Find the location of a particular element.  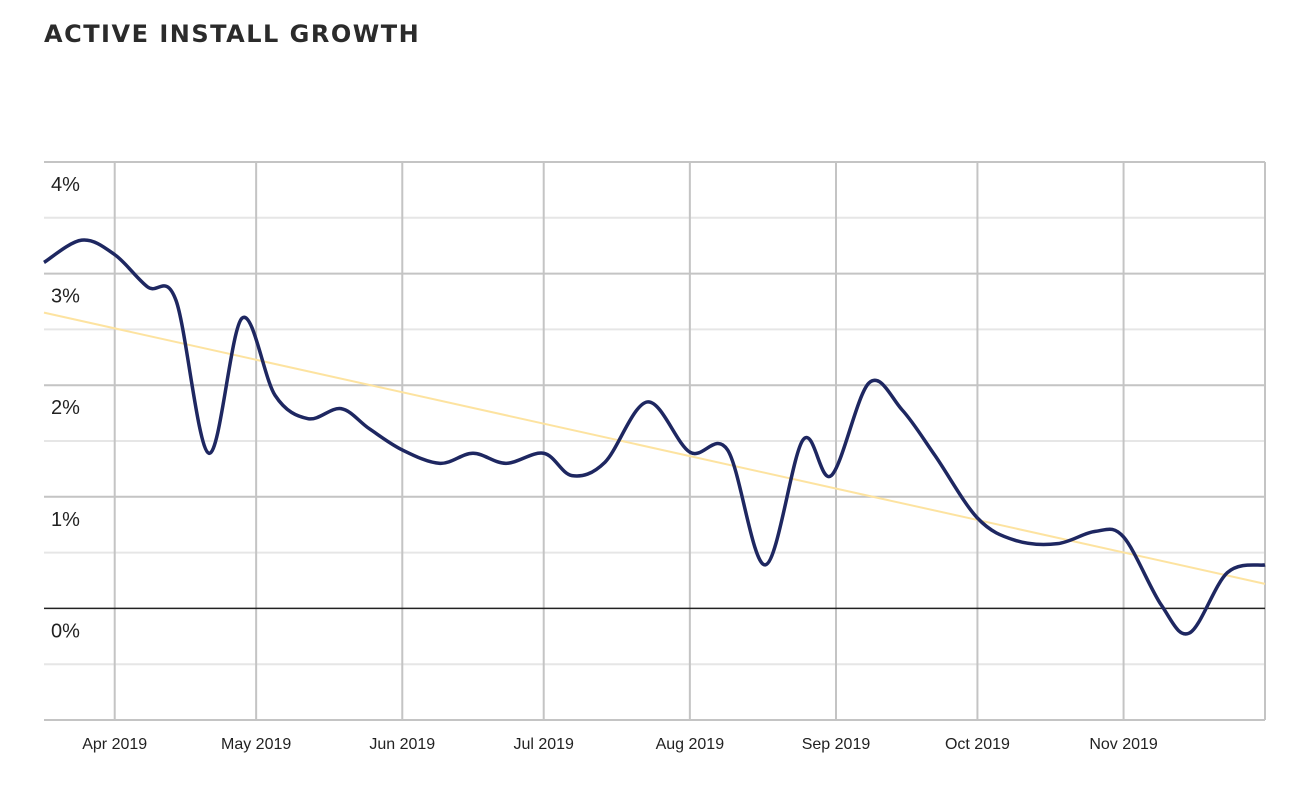

x-tick-label: Jun 2019 is located at coordinates (402, 744).